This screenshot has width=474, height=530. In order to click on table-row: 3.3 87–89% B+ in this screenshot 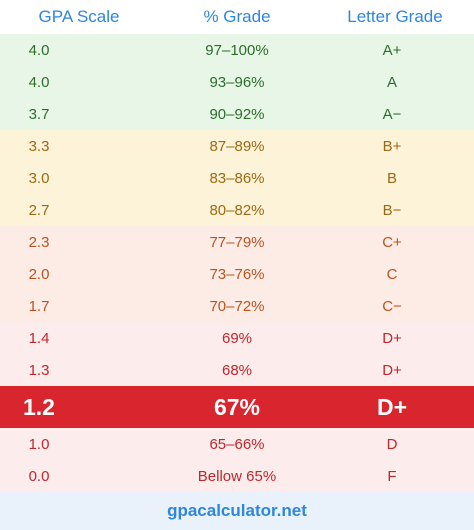, I will do `click(237, 146)`.